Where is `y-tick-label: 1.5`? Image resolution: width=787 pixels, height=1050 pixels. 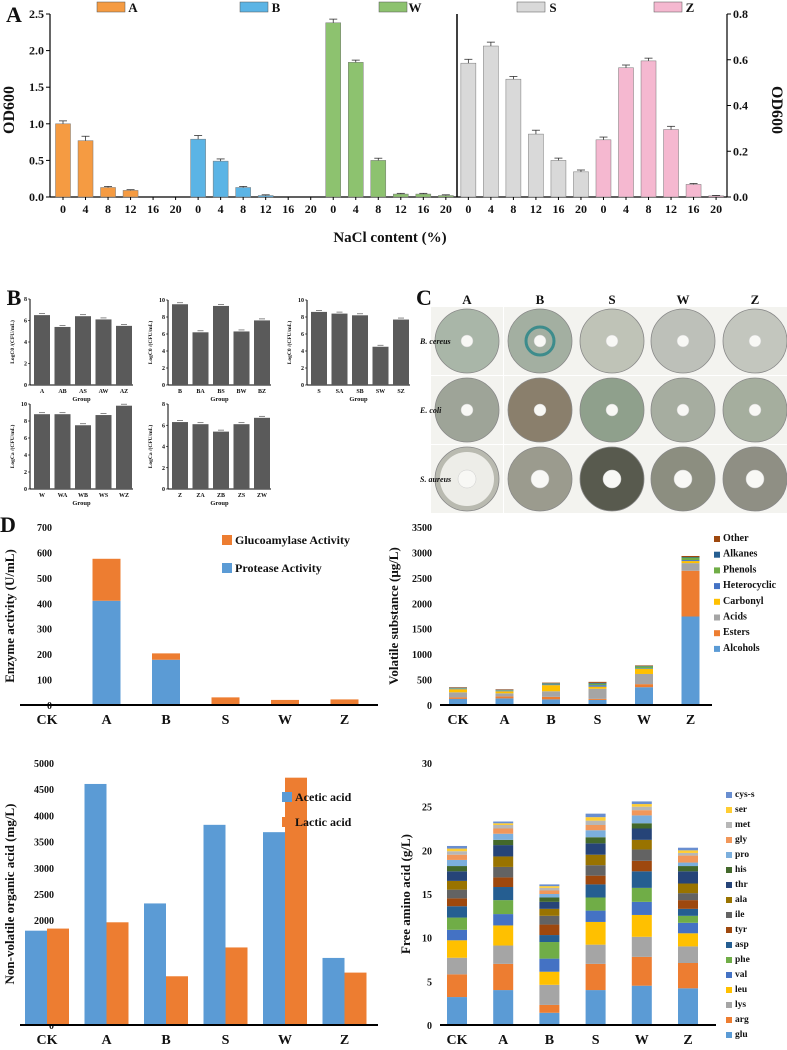 y-tick-label: 1.5 is located at coordinates (36, 87).